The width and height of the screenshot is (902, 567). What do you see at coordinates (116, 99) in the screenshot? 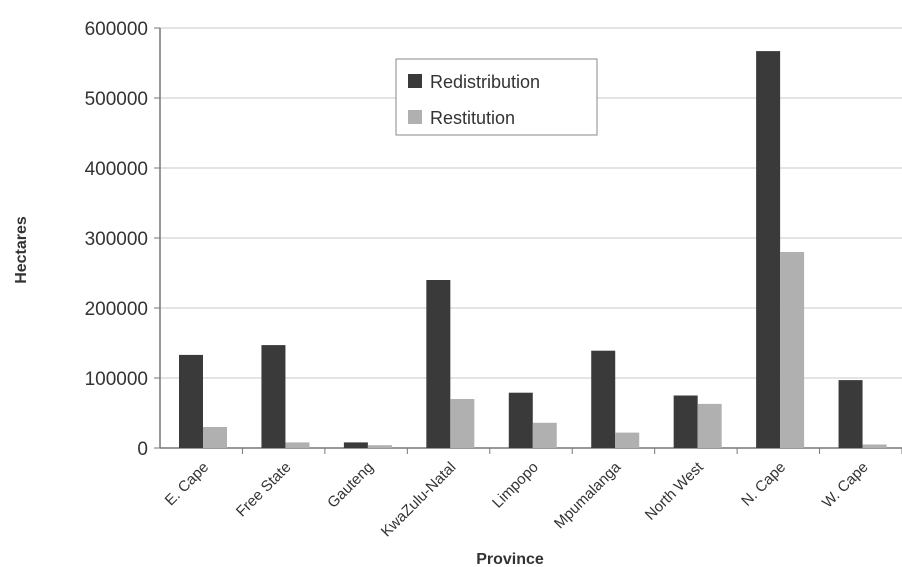
I see `y-tick-label: 500000` at bounding box center [116, 99].